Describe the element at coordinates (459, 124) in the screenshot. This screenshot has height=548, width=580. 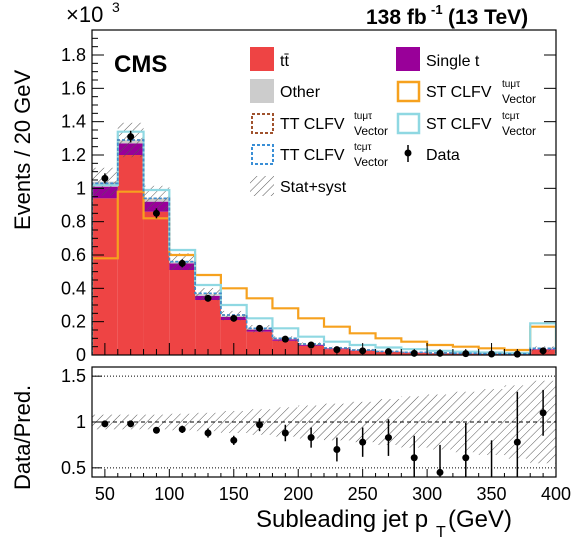
I see `legend-st-tc-label: ST CLFV` at that location.